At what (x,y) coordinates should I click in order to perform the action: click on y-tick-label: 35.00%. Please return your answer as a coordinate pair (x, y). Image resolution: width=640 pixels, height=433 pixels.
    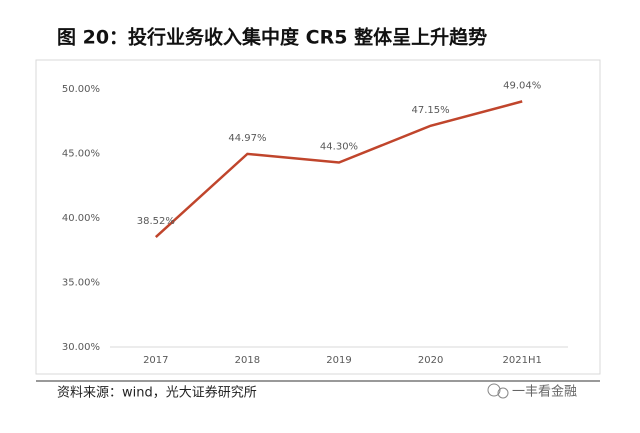
    Looking at the image, I should click on (81, 283).